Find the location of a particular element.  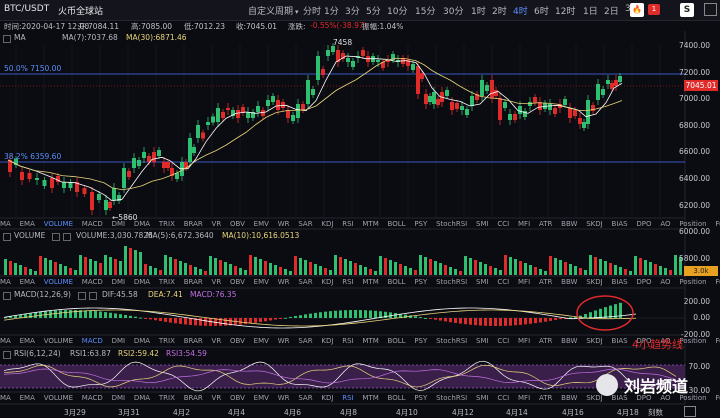

period-6: 30分 is located at coordinates (453, 12).